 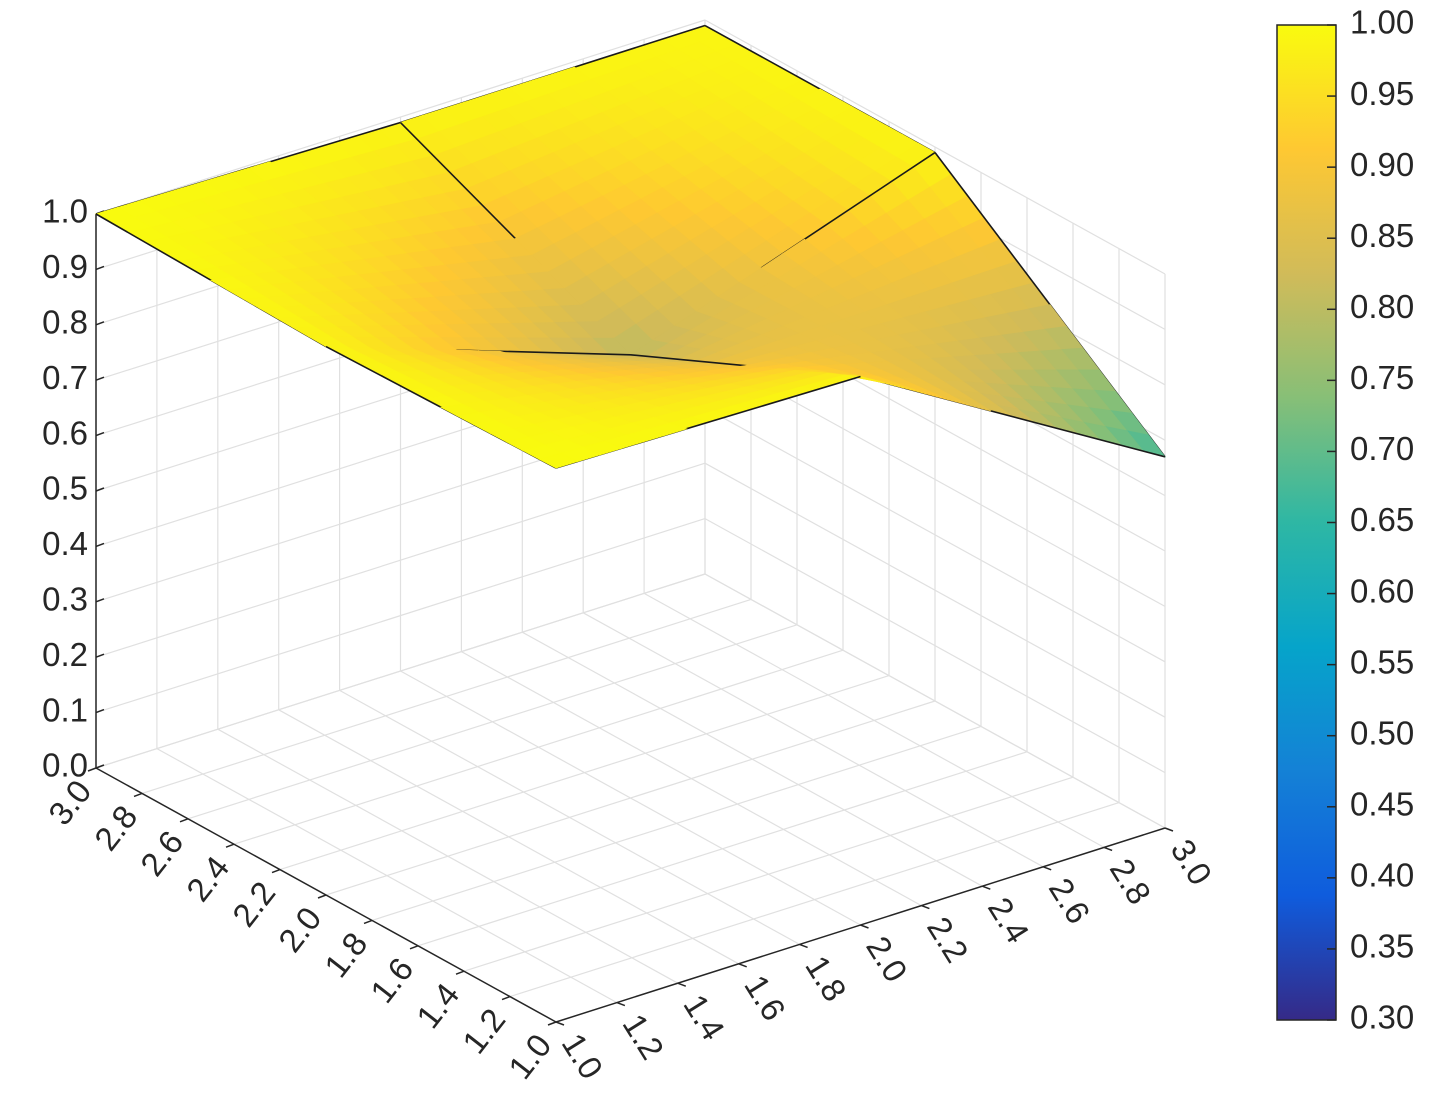 I want to click on colorbar, so click(x=1306, y=522).